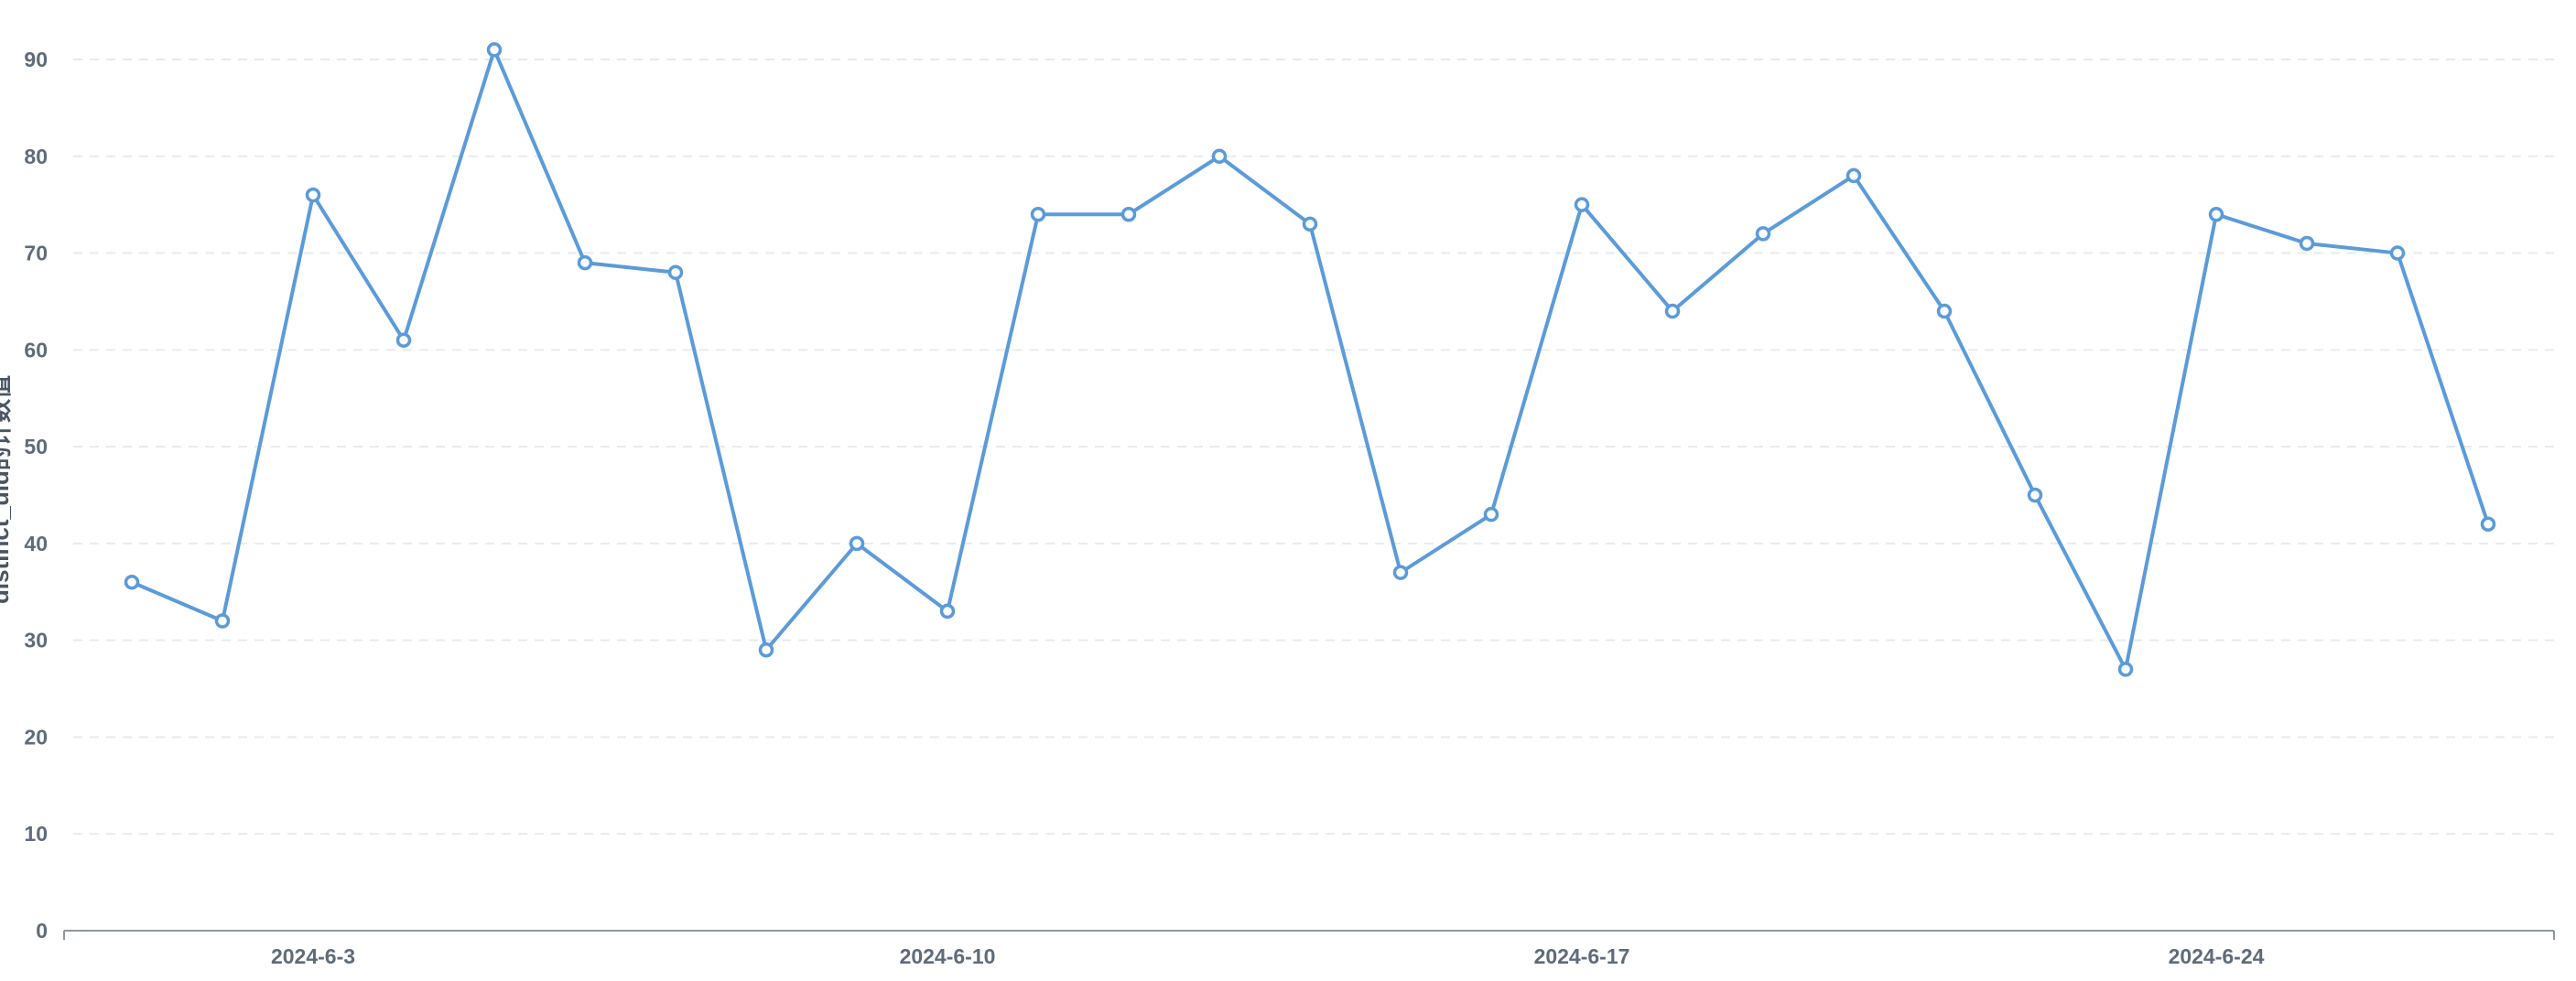 Image resolution: width=2576 pixels, height=981 pixels. What do you see at coordinates (36, 640) in the screenshot?
I see `y-tick-label-30: 30` at bounding box center [36, 640].